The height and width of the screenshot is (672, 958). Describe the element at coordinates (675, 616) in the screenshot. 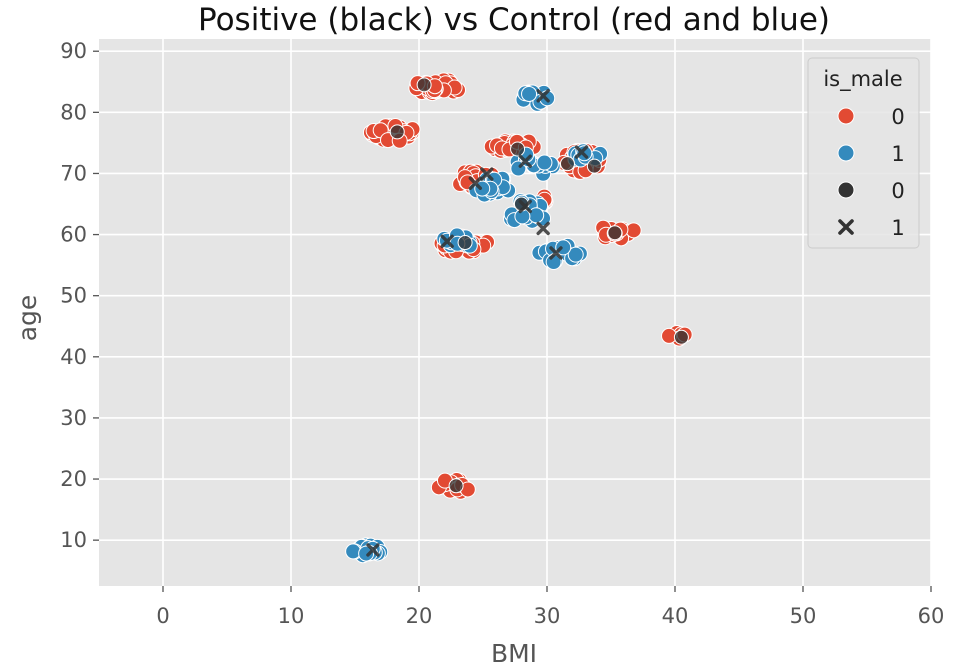

I see `x-tick-label: 40` at that location.